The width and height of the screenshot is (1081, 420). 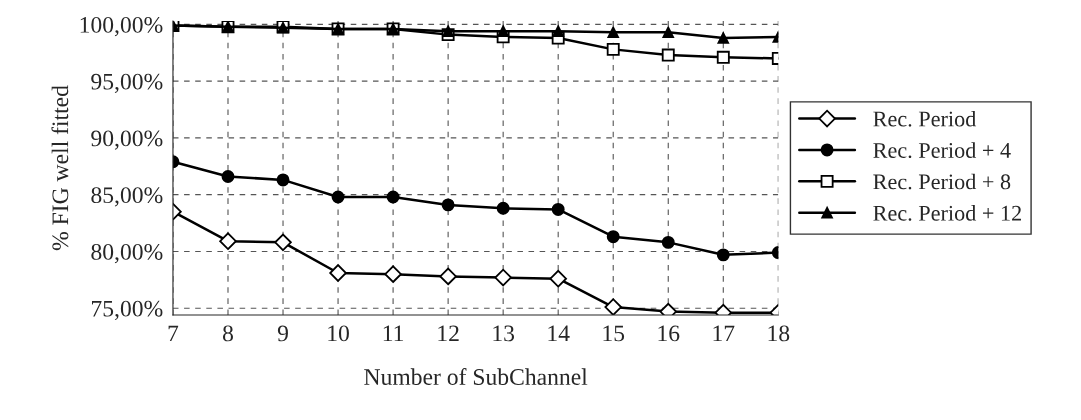 What do you see at coordinates (779, 333) in the screenshot?
I see `x-tick-label: 18` at bounding box center [779, 333].